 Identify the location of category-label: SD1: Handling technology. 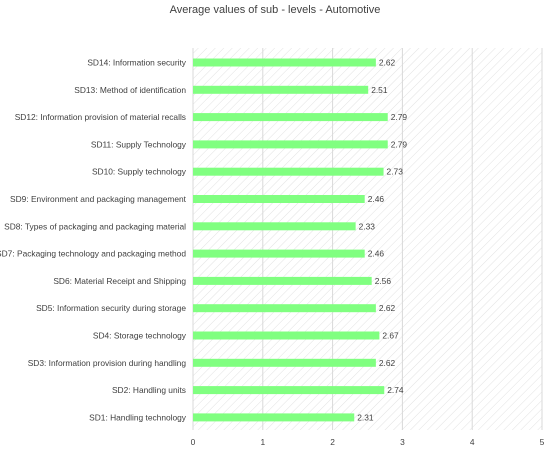
(138, 417).